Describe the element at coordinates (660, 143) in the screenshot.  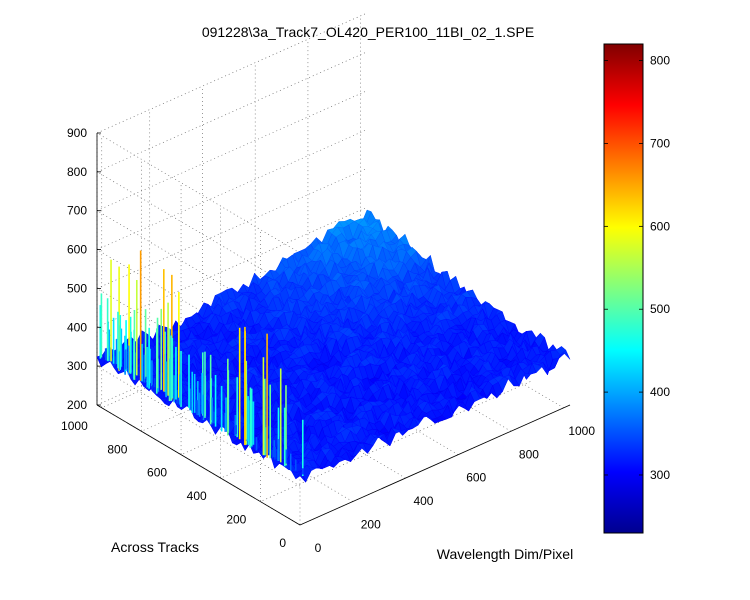
I see `colorbar-tick-label: 700` at that location.